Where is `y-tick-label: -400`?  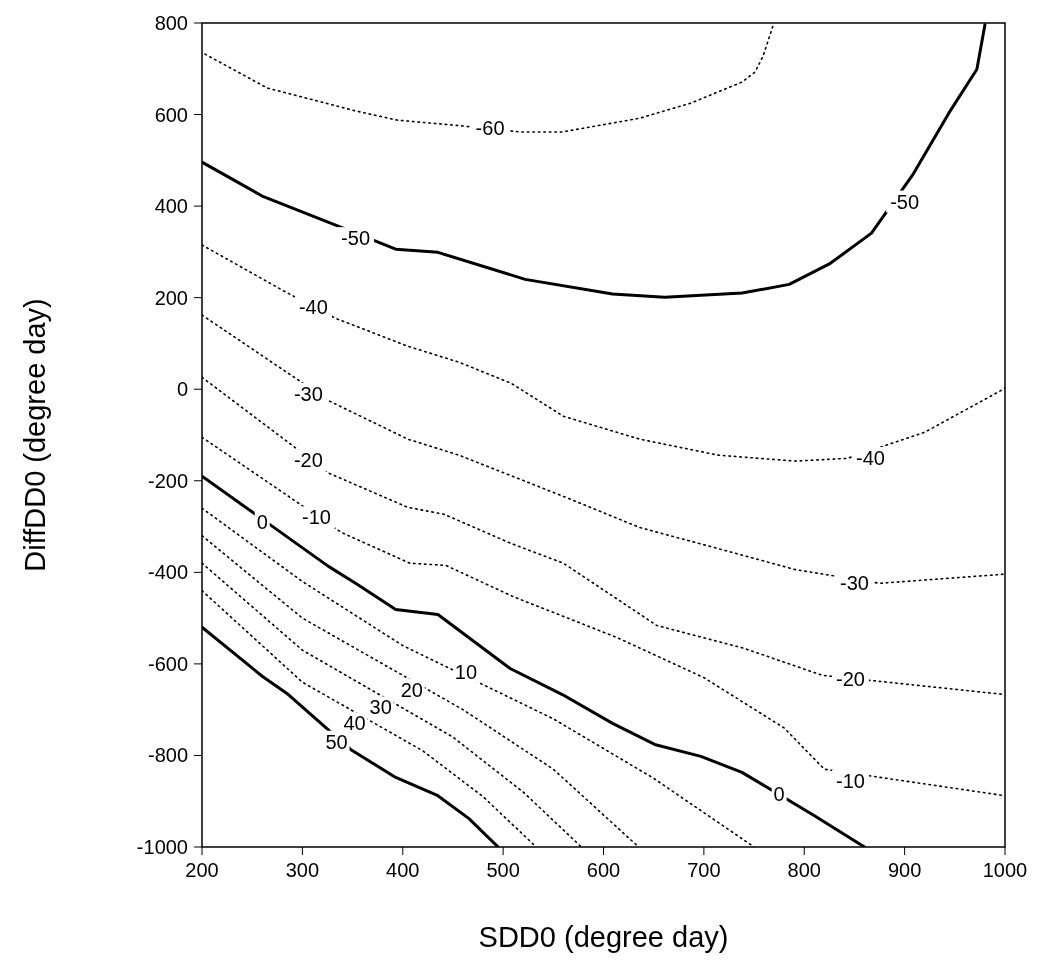
y-tick-label: -400 is located at coordinates (167, 572).